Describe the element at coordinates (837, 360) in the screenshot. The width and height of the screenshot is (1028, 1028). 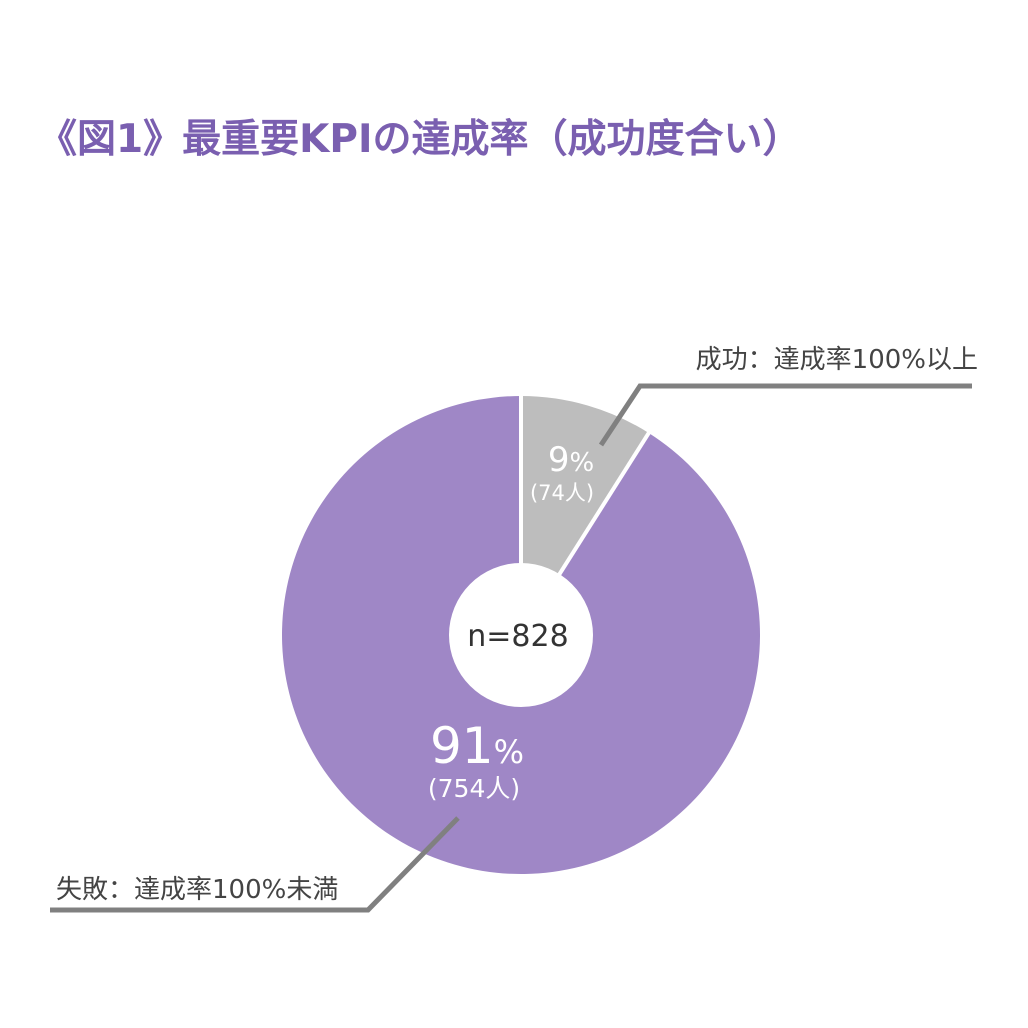
I see `success-legend-label: 成功：達成率100%以上` at that location.